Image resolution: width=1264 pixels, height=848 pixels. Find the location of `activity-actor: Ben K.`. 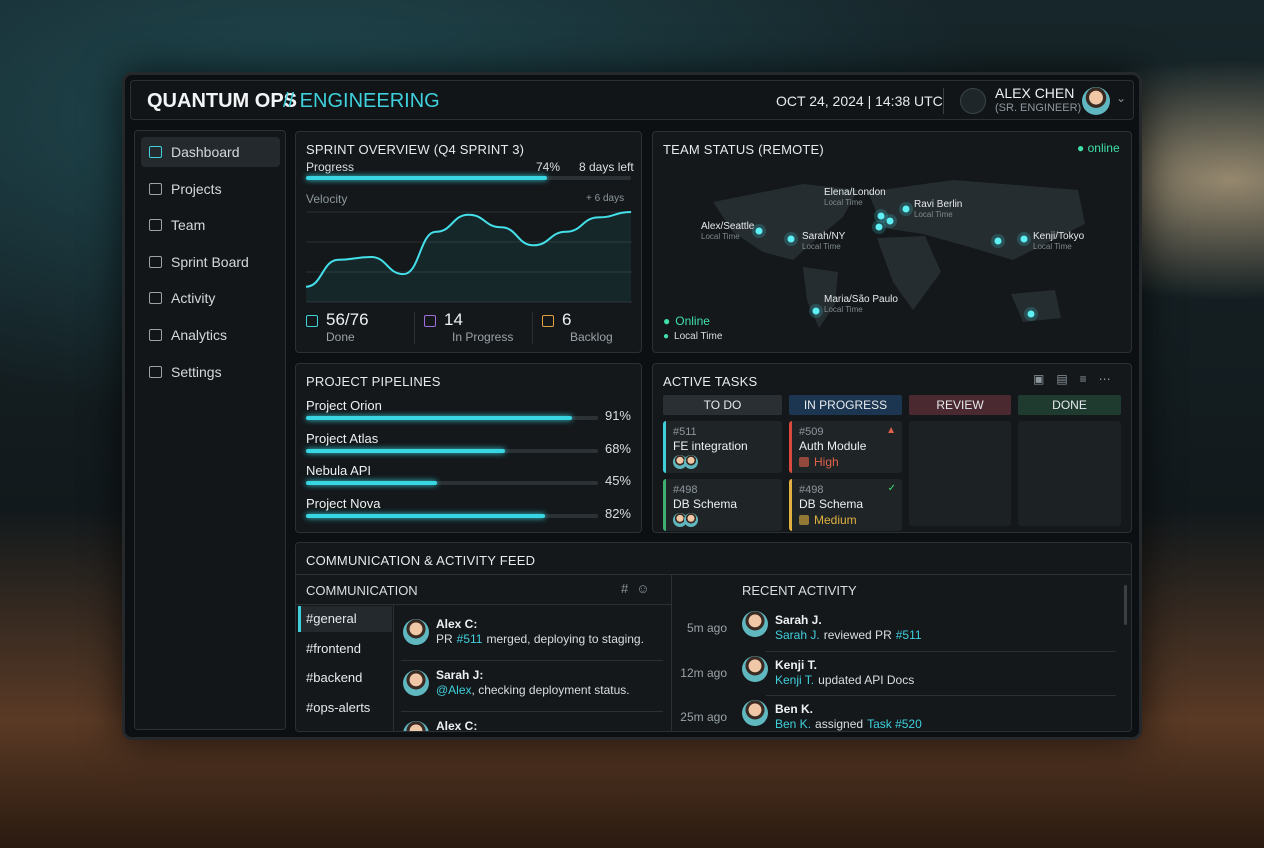

activity-actor: Ben K. is located at coordinates (793, 724).